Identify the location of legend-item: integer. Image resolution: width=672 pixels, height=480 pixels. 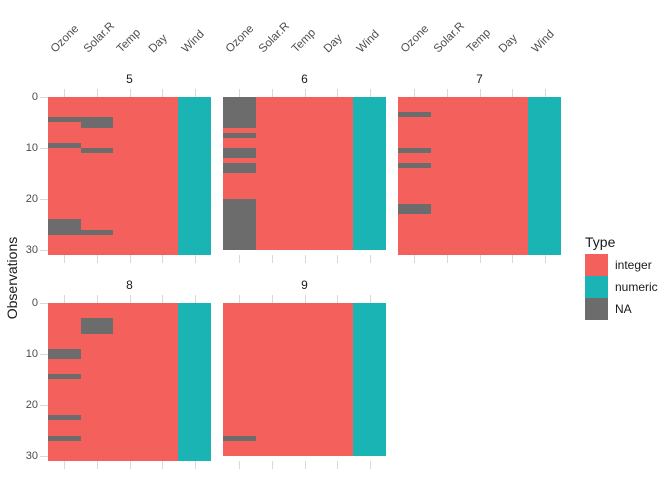
(628, 265).